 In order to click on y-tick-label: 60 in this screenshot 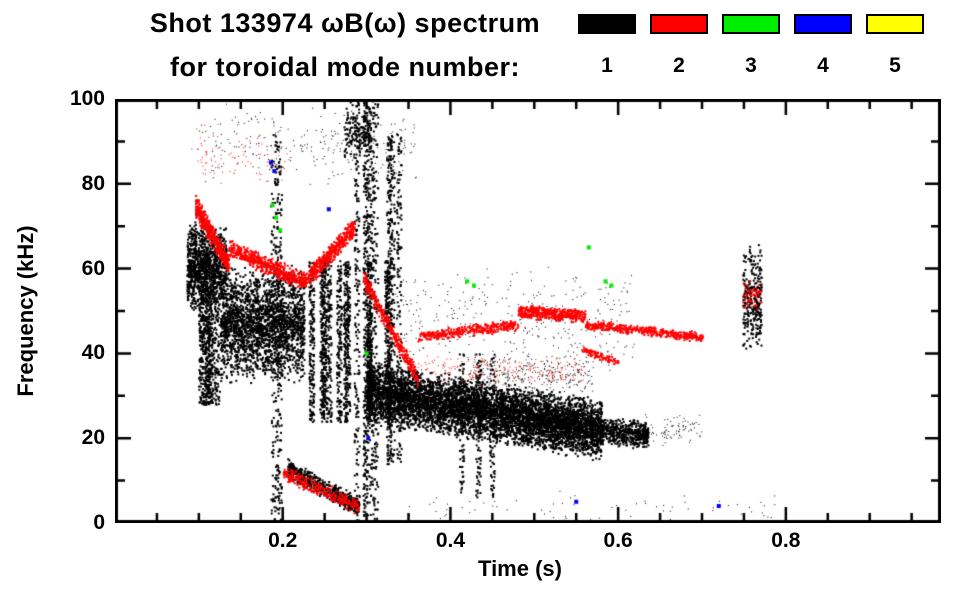, I will do `click(93, 268)`.